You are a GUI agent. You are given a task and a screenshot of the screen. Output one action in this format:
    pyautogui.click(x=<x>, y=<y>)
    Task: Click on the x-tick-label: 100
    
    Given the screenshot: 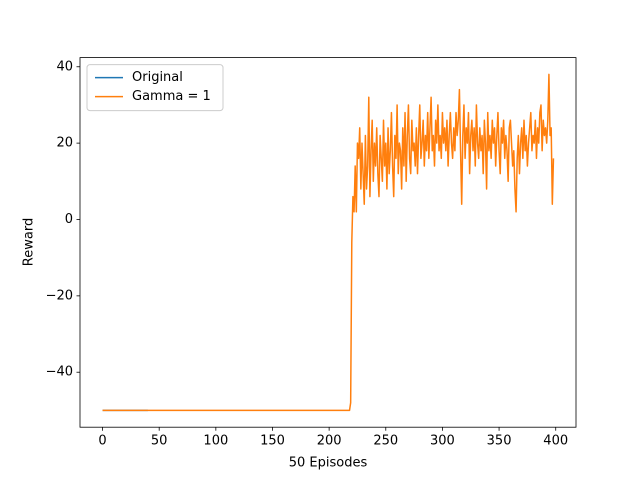 What is the action you would take?
    pyautogui.click(x=215, y=441)
    